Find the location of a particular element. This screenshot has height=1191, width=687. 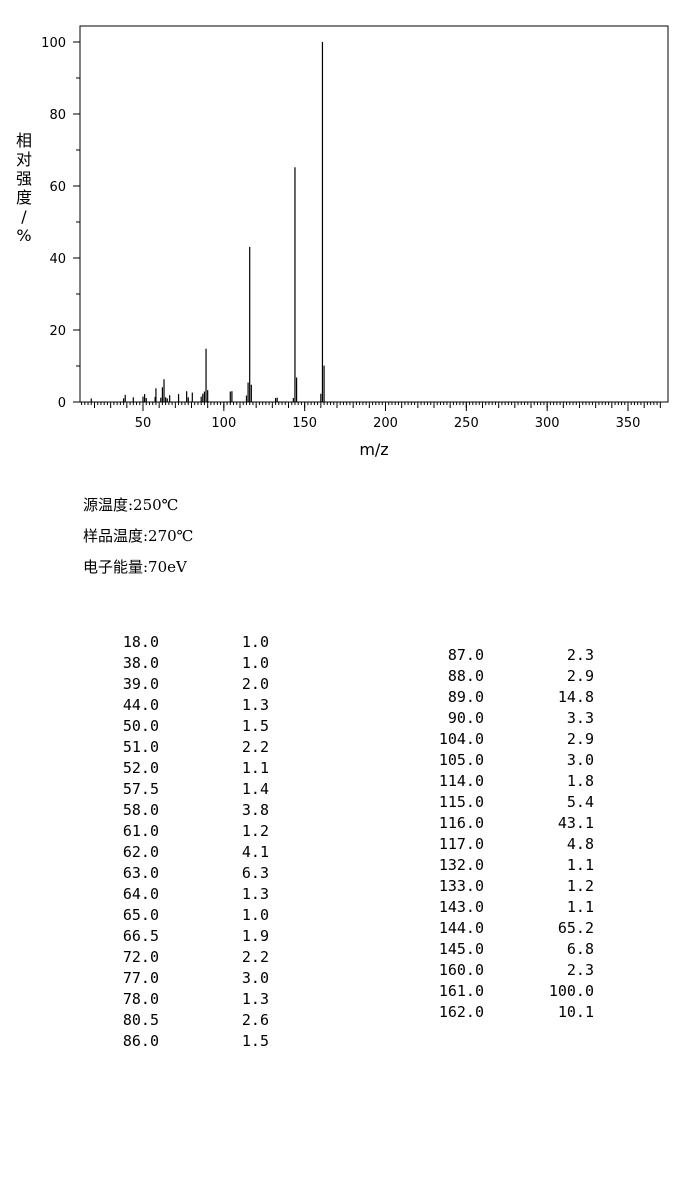

spectrum-peaks is located at coordinates (207, 222).